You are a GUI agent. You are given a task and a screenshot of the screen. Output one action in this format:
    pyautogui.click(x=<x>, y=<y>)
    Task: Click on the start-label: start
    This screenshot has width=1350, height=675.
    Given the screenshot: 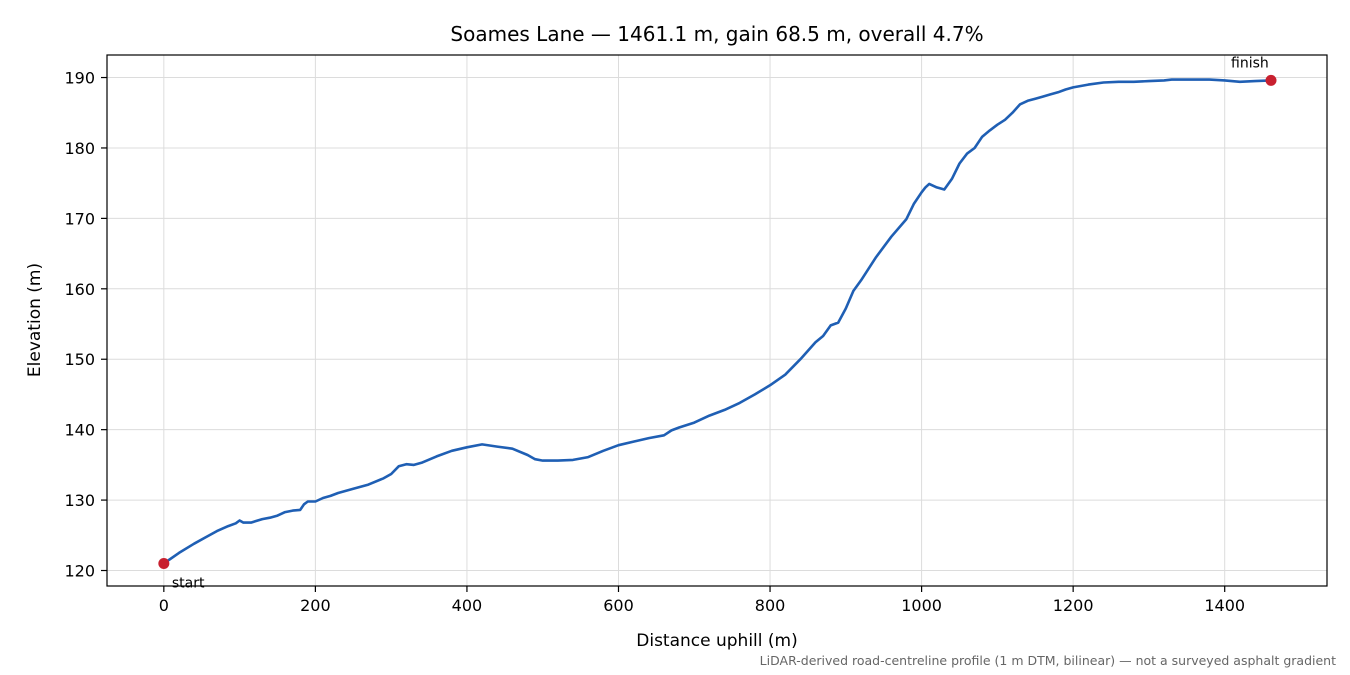 What is the action you would take?
    pyautogui.click(x=188, y=583)
    